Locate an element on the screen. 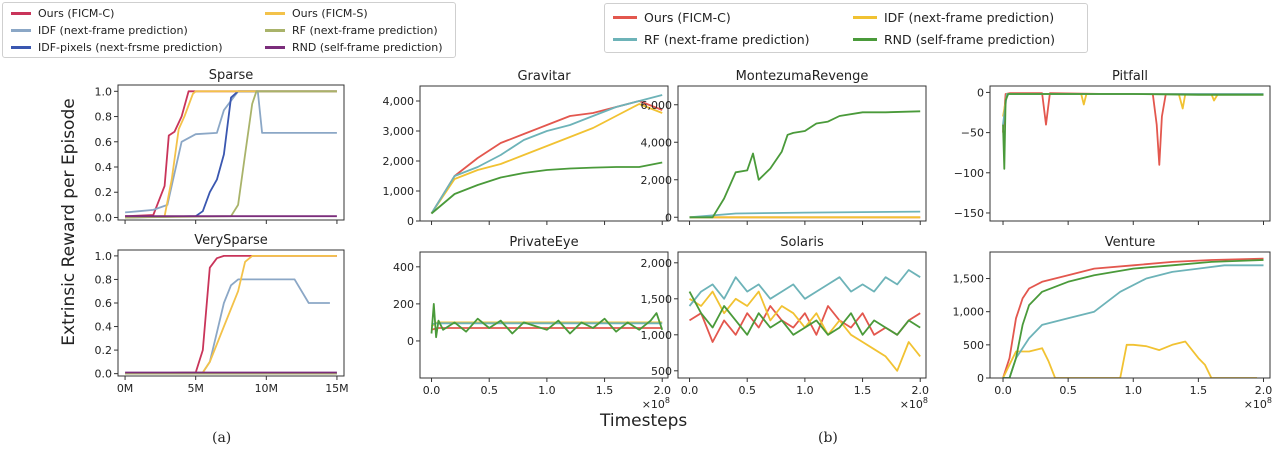 The height and width of the screenshot is (452, 1278). panel-montezumarevenge: MontezumaRevenge 0 2,000 4,000 6,000 is located at coordinates (784, 147).